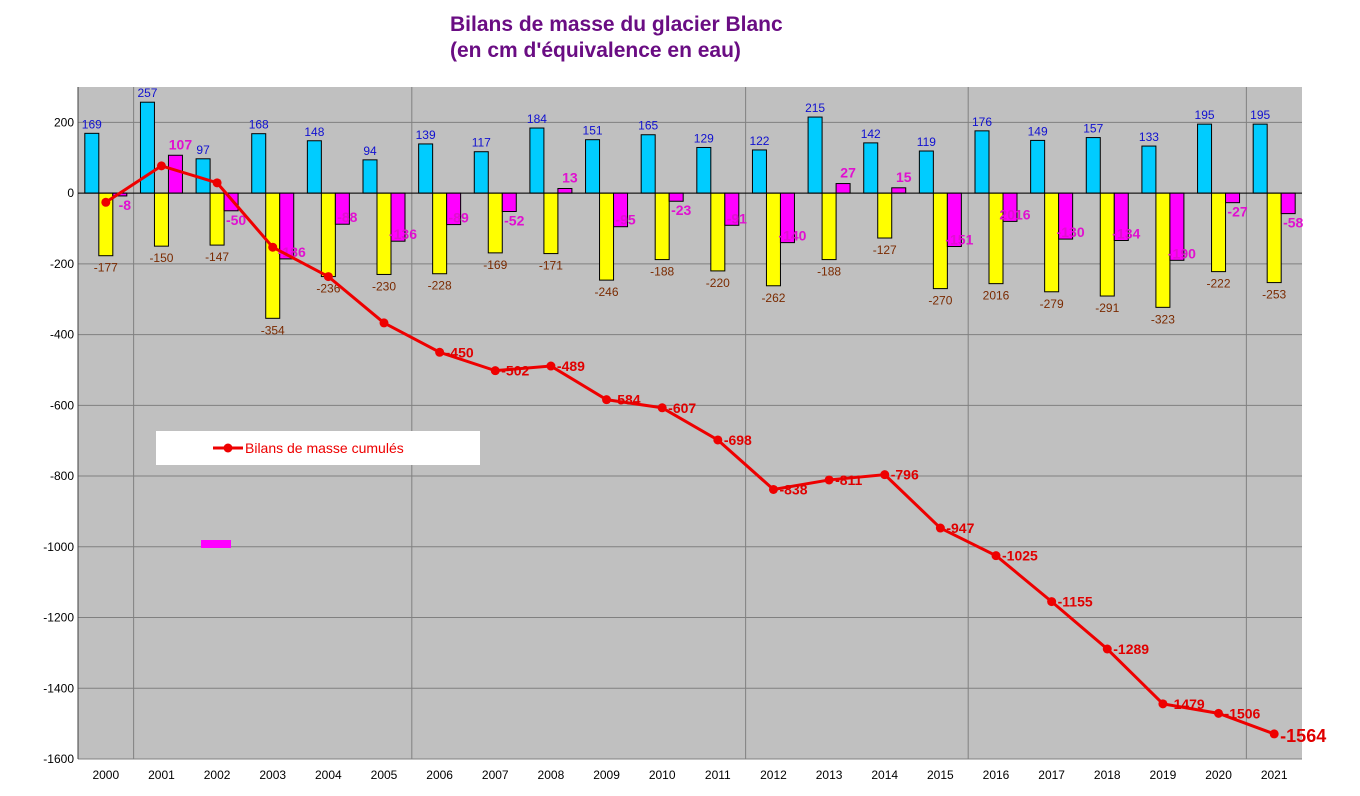 This screenshot has width=1360, height=796. Describe the element at coordinates (737, 218) in the screenshot. I see `annual-value-label: -91` at that location.